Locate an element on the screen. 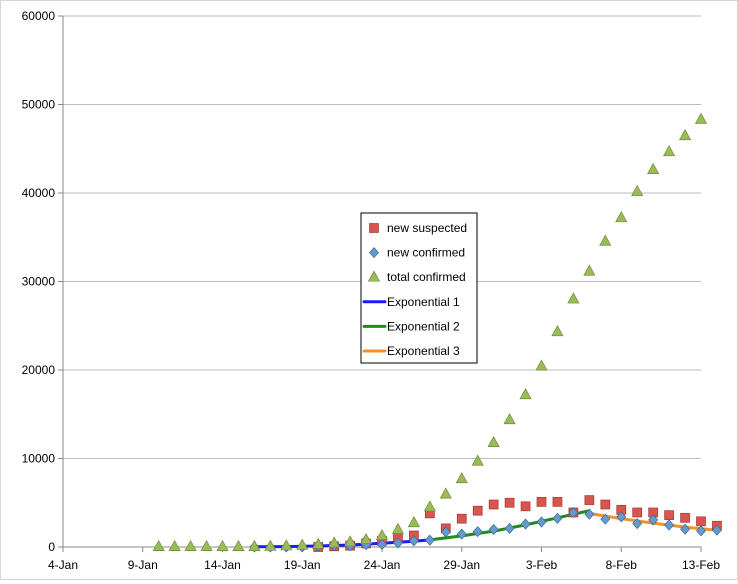 This screenshot has height=584, width=738. legend-swatch-new-confirmed is located at coordinates (374, 253).